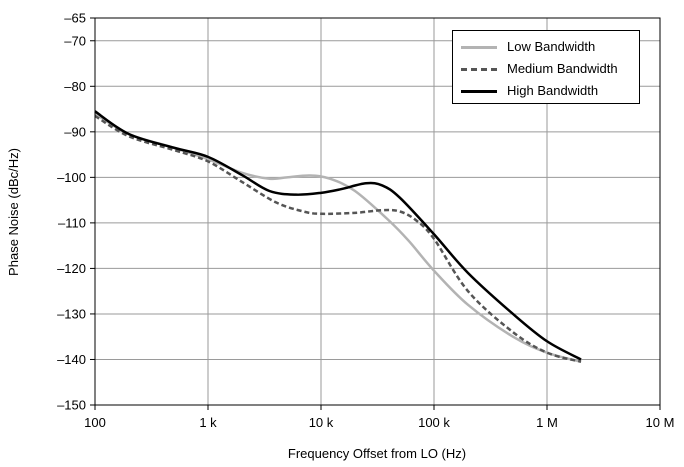 Image resolution: width=684 pixels, height=467 pixels. I want to click on x-tick-label: 1 M, so click(547, 422).